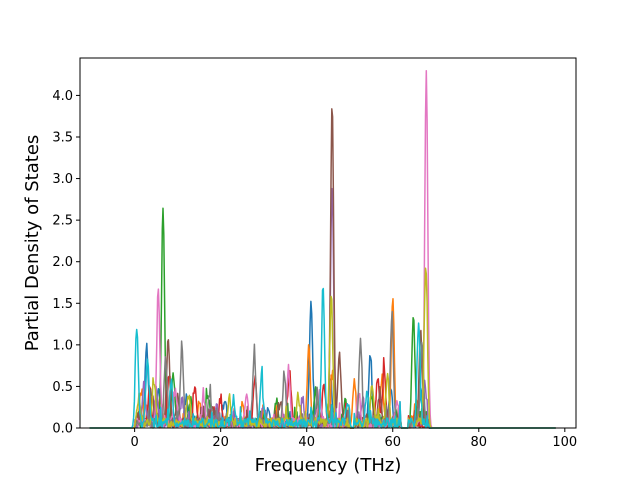 This screenshot has width=640, height=480. What do you see at coordinates (62, 179) in the screenshot?
I see `y-tick-label: 3.0` at bounding box center [62, 179].